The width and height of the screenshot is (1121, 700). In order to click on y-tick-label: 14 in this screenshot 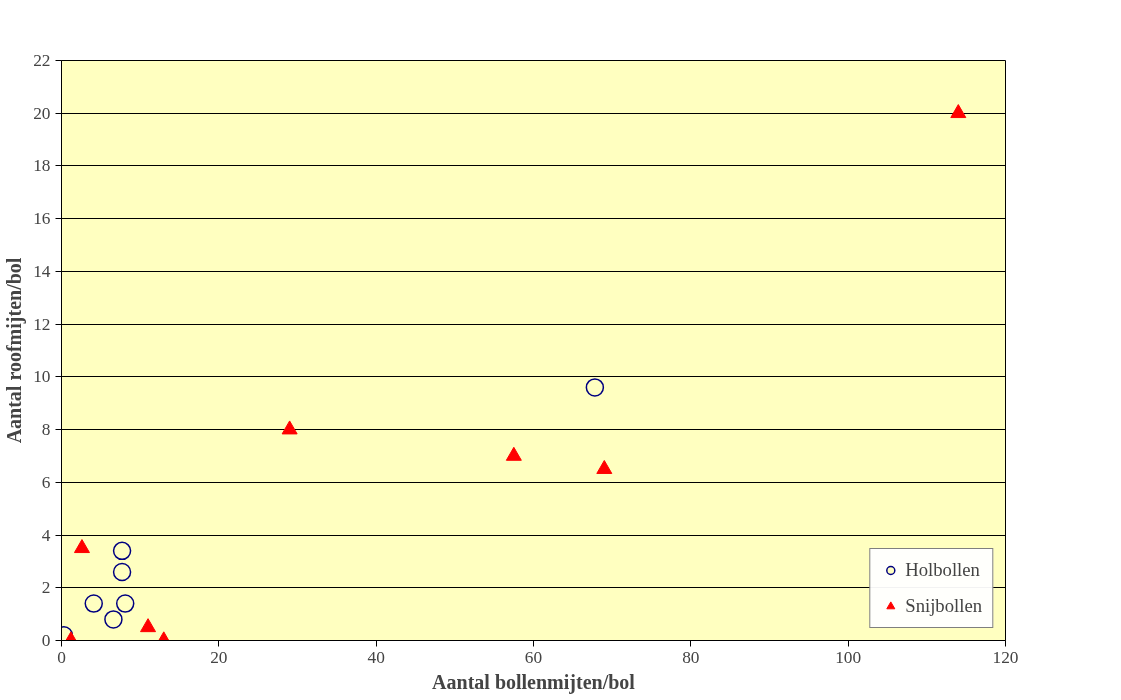, I will do `click(42, 271)`.